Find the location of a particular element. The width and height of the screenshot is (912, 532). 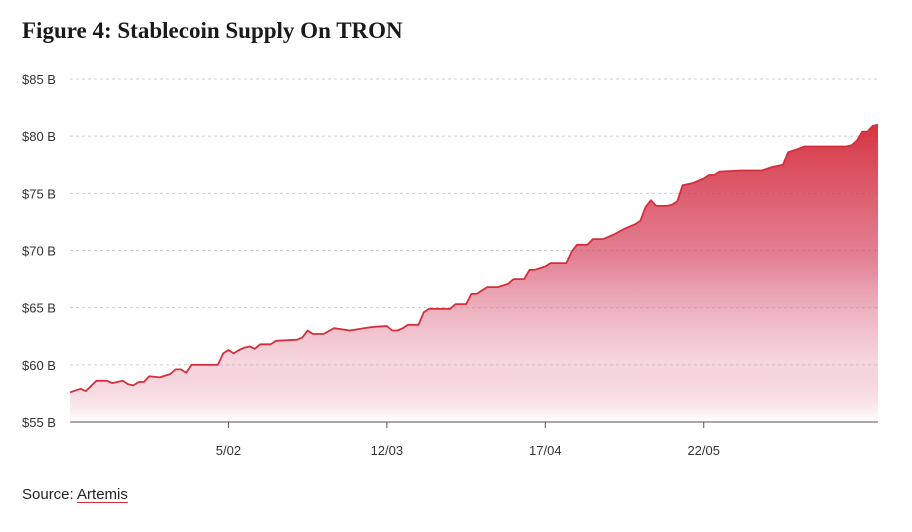

x-tick-label: 17/04 is located at coordinates (545, 450).